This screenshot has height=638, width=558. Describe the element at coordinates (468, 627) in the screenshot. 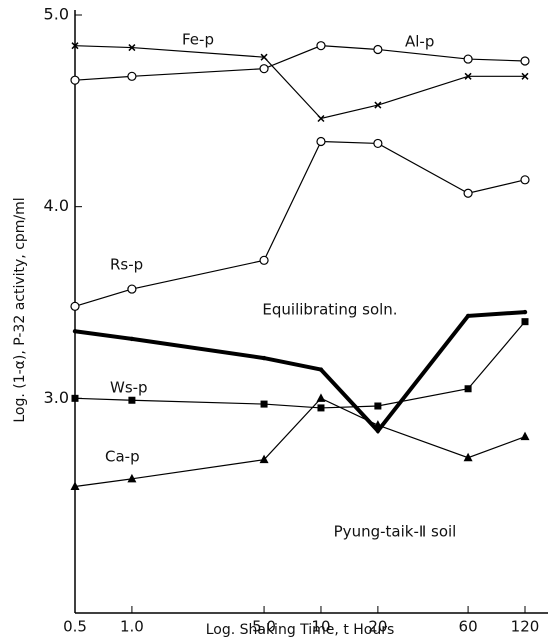

I see `x-tick-label: 60` at that location.